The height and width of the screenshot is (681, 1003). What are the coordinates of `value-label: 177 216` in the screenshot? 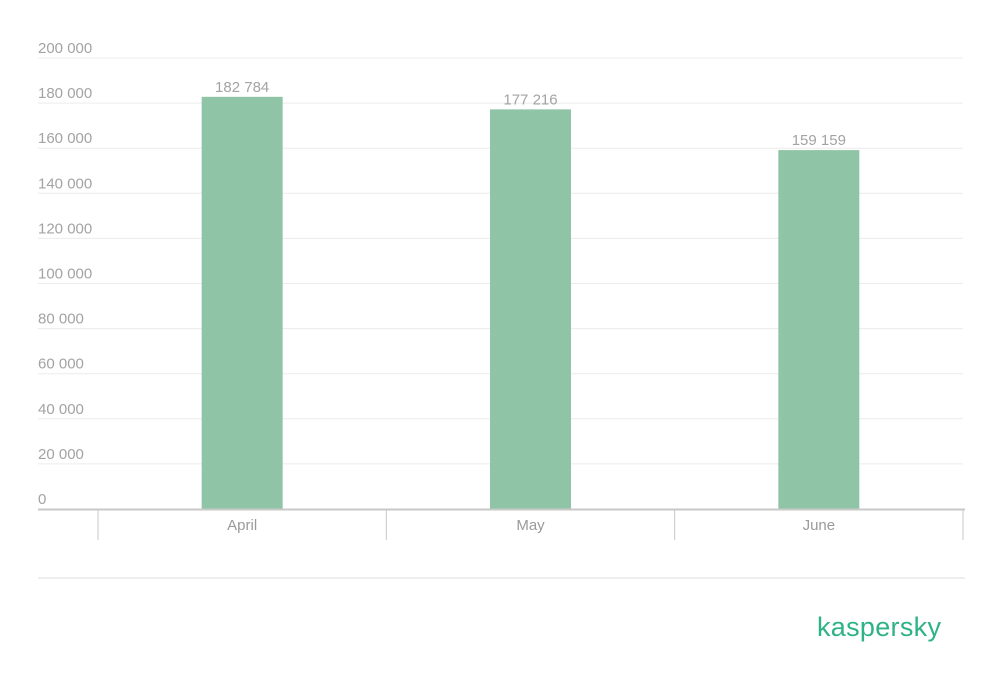 It's located at (530, 99).